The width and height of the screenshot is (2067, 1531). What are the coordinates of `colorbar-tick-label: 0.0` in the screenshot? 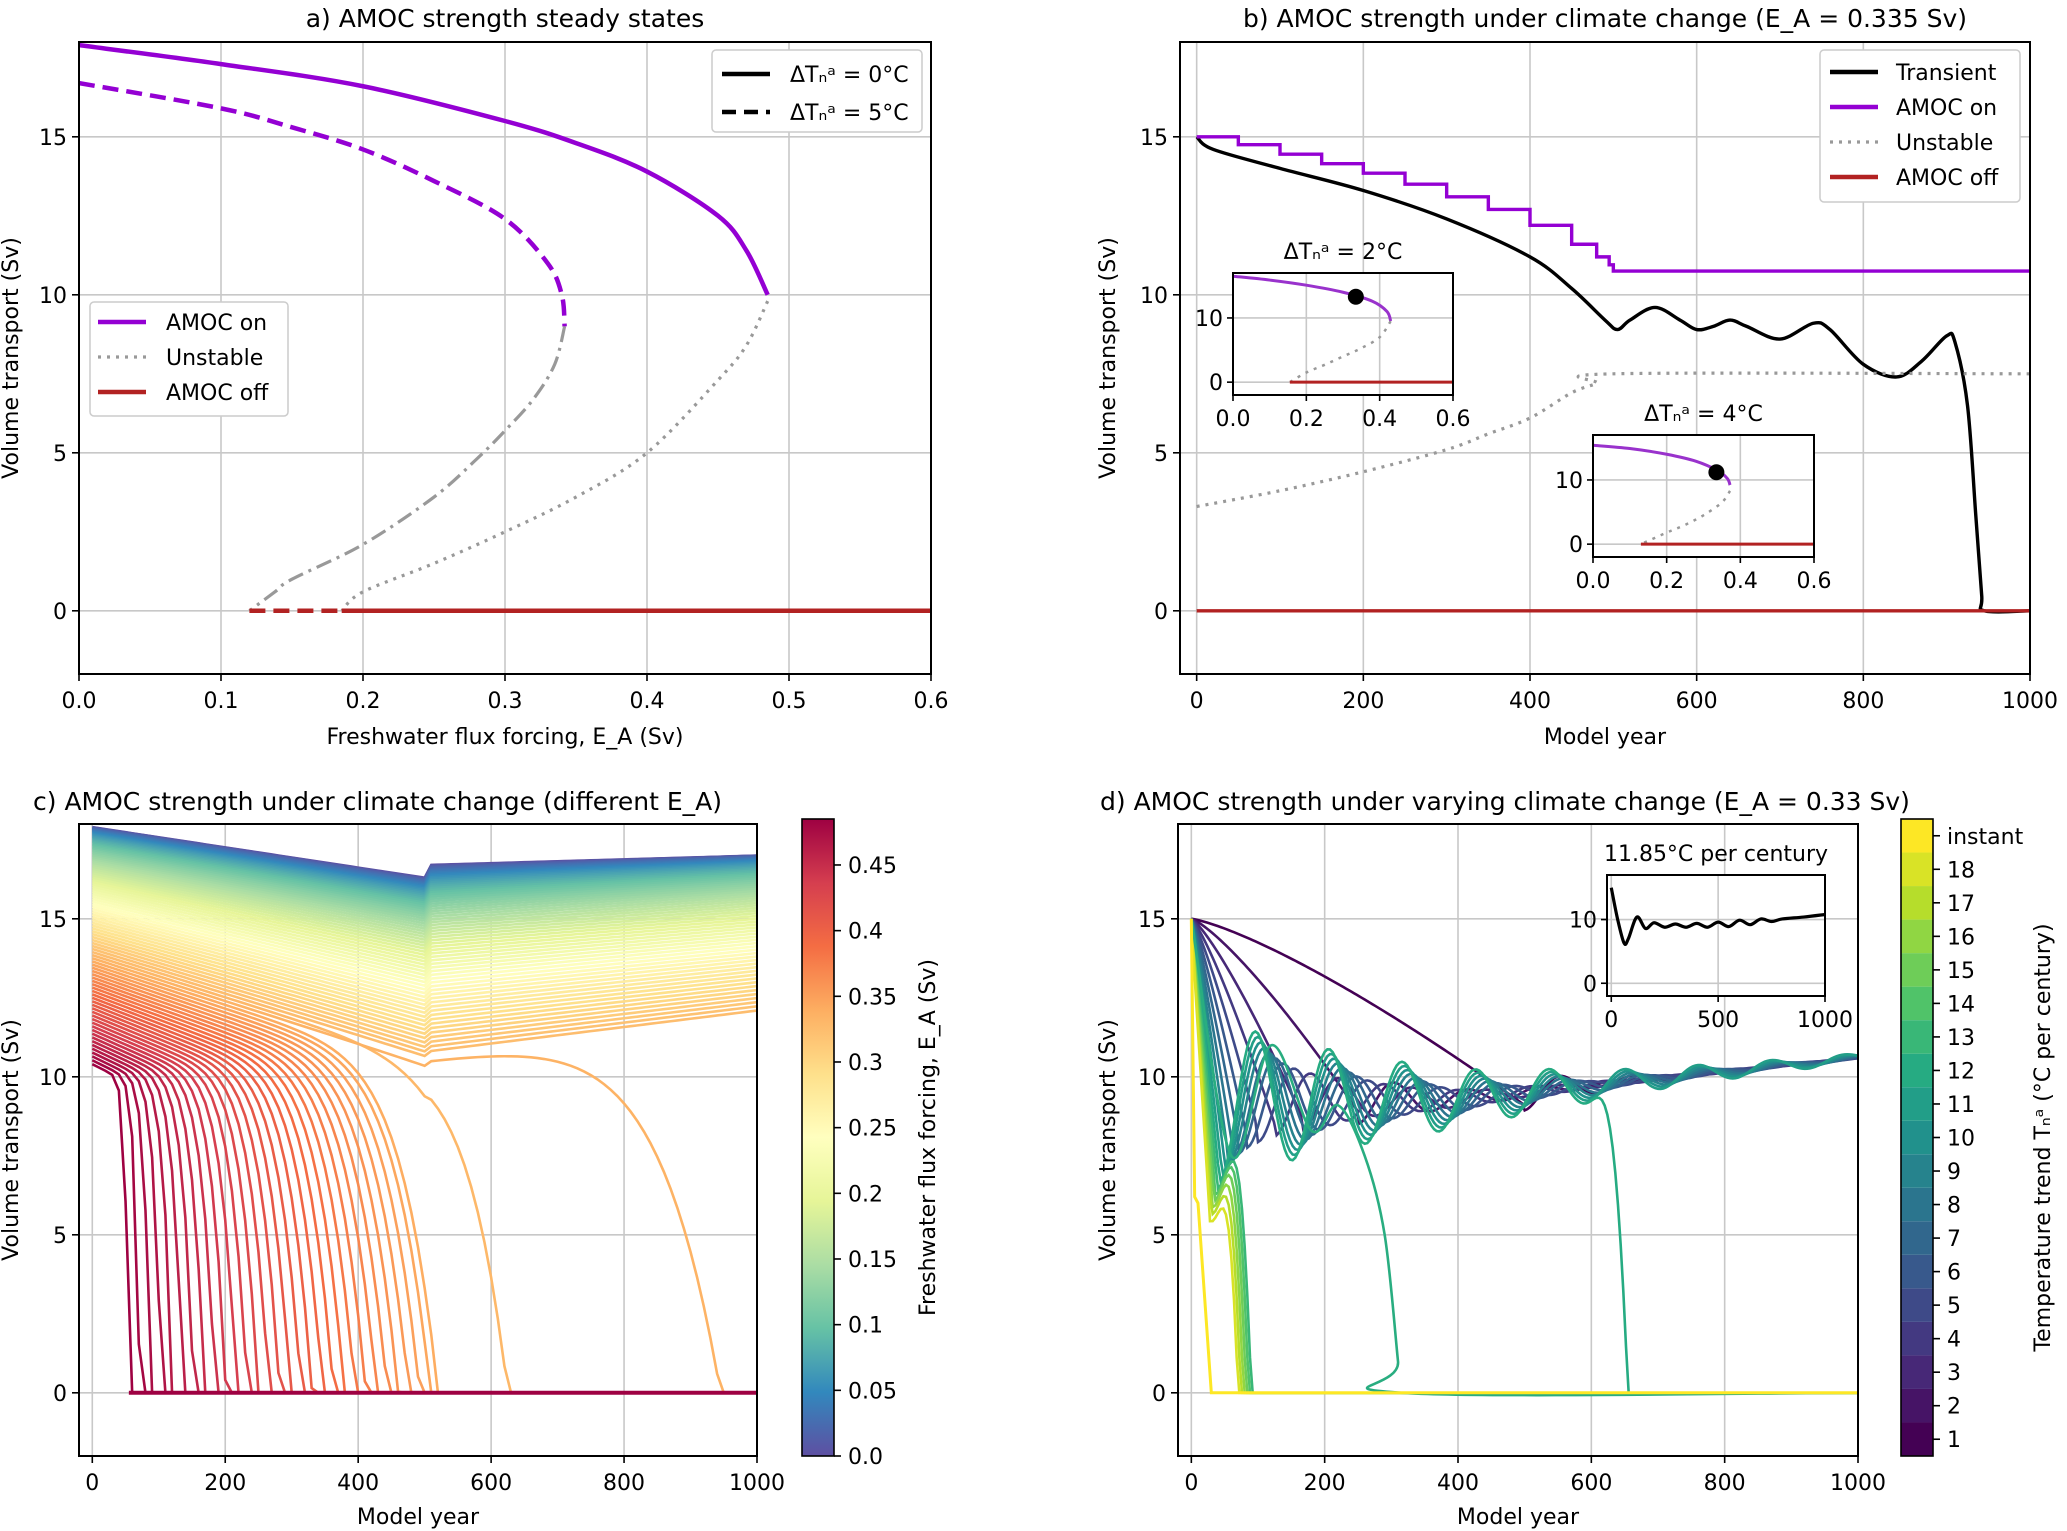 It's located at (865, 1457).